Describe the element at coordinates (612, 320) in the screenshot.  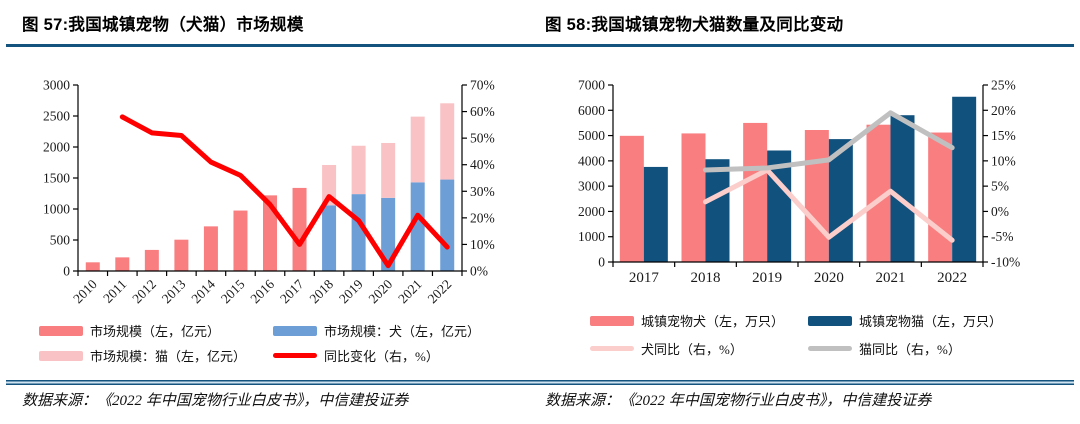
I see `urban-dog-swatch` at that location.